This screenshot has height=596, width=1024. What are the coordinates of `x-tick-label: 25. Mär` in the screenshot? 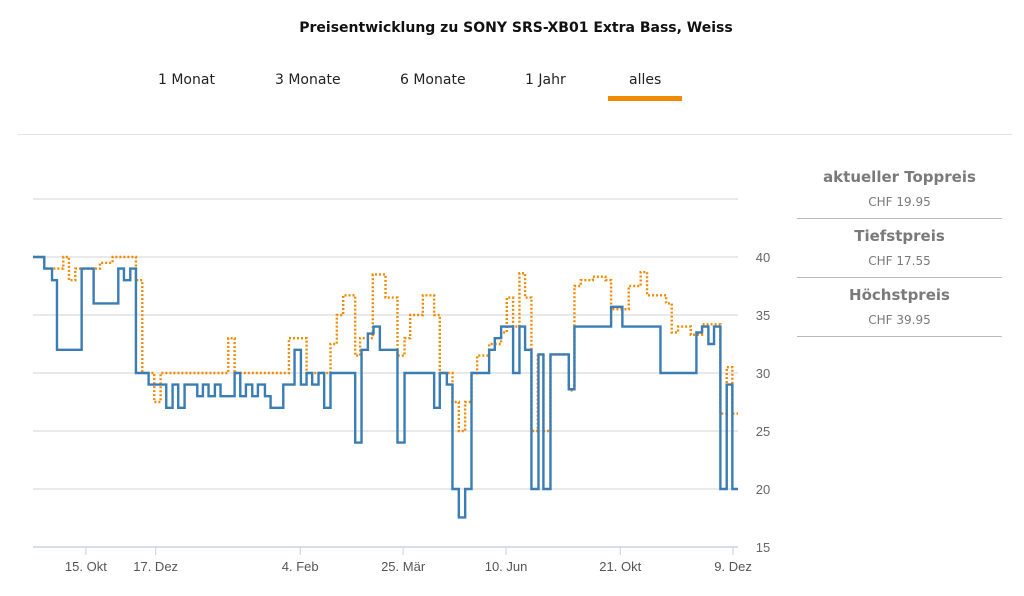 It's located at (403, 566).